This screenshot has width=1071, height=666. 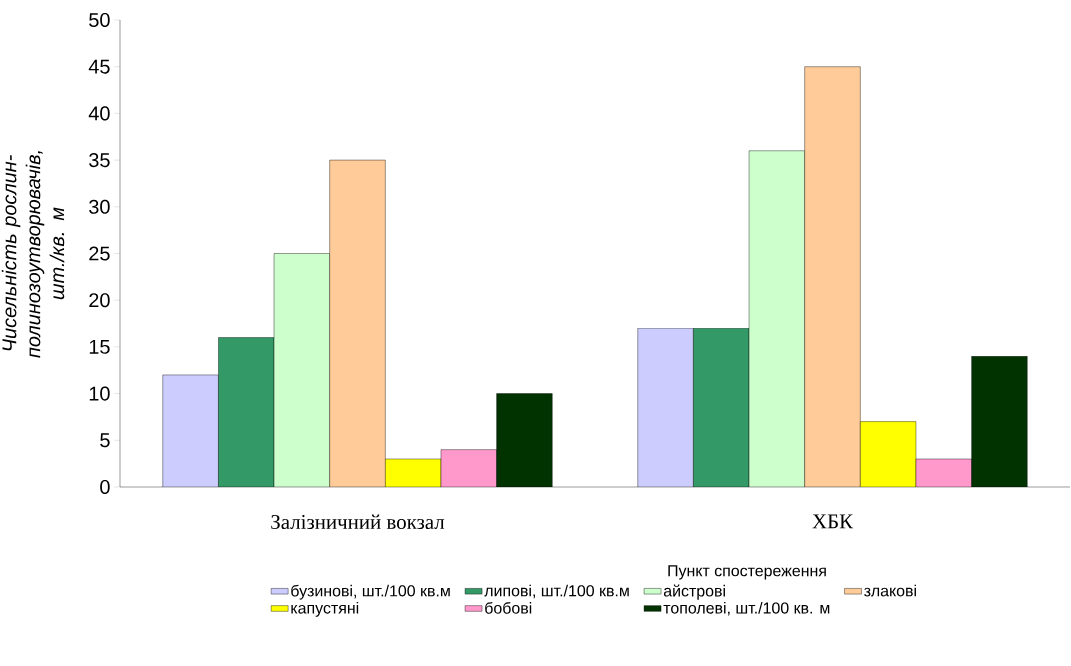 I want to click on x-axis-title: Пункт спостереження, so click(x=747, y=572).